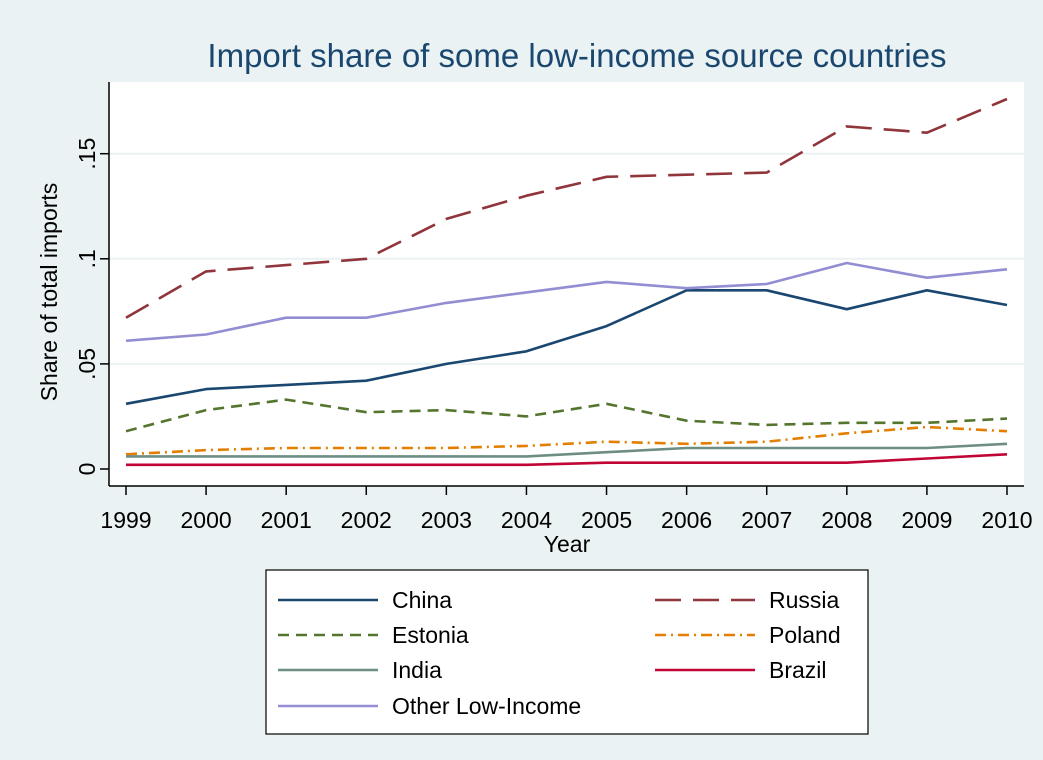 This screenshot has width=1043, height=760. Describe the element at coordinates (430, 635) in the screenshot. I see `legend-label: Estonia` at that location.